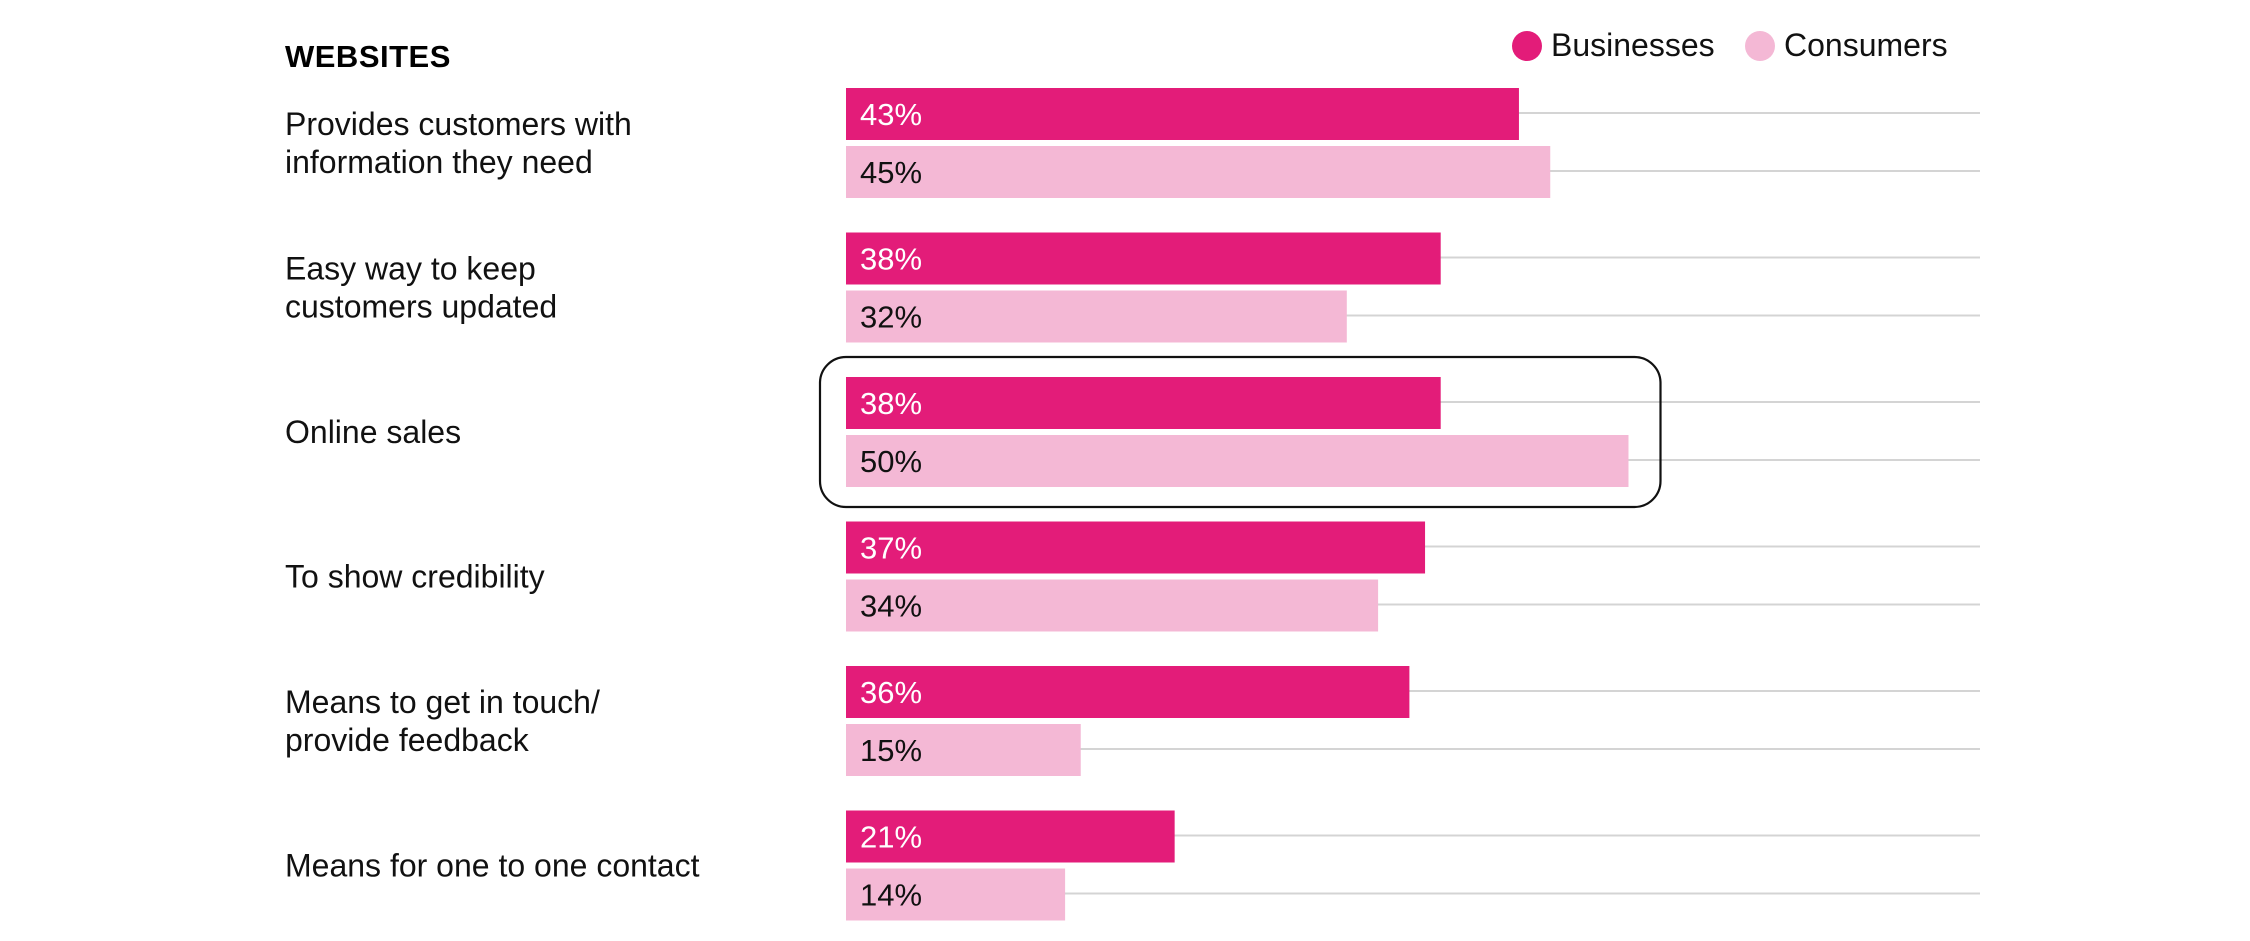  Describe the element at coordinates (442, 702) in the screenshot. I see `category-label-means-to-get-in-touch-provide-feedback: Means to get in touch/` at that location.